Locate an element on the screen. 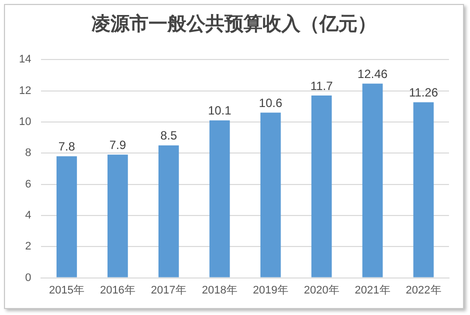 Image resolution: width=470 pixels, height=315 pixels. data-label: 7.9 is located at coordinates (117, 145).